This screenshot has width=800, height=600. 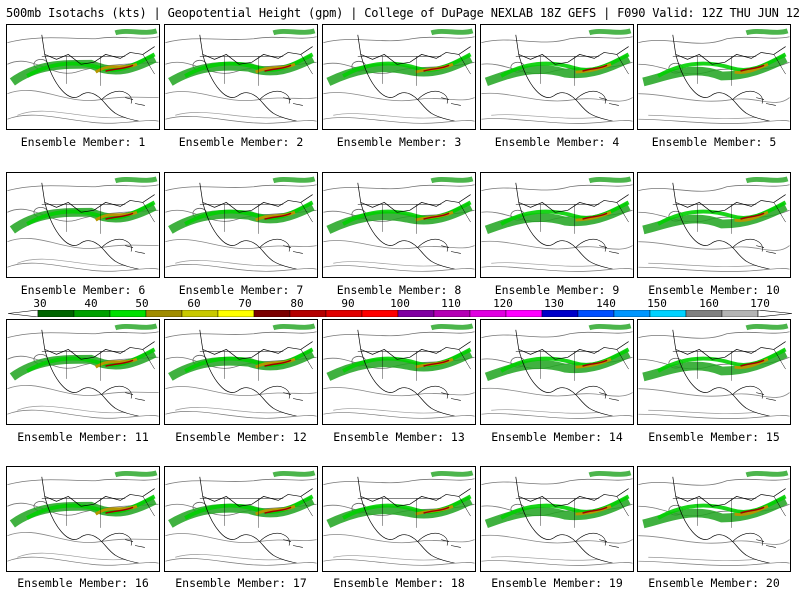 I want to click on ensemble-member-label: Ensemble Member: 8, so click(x=399, y=290).